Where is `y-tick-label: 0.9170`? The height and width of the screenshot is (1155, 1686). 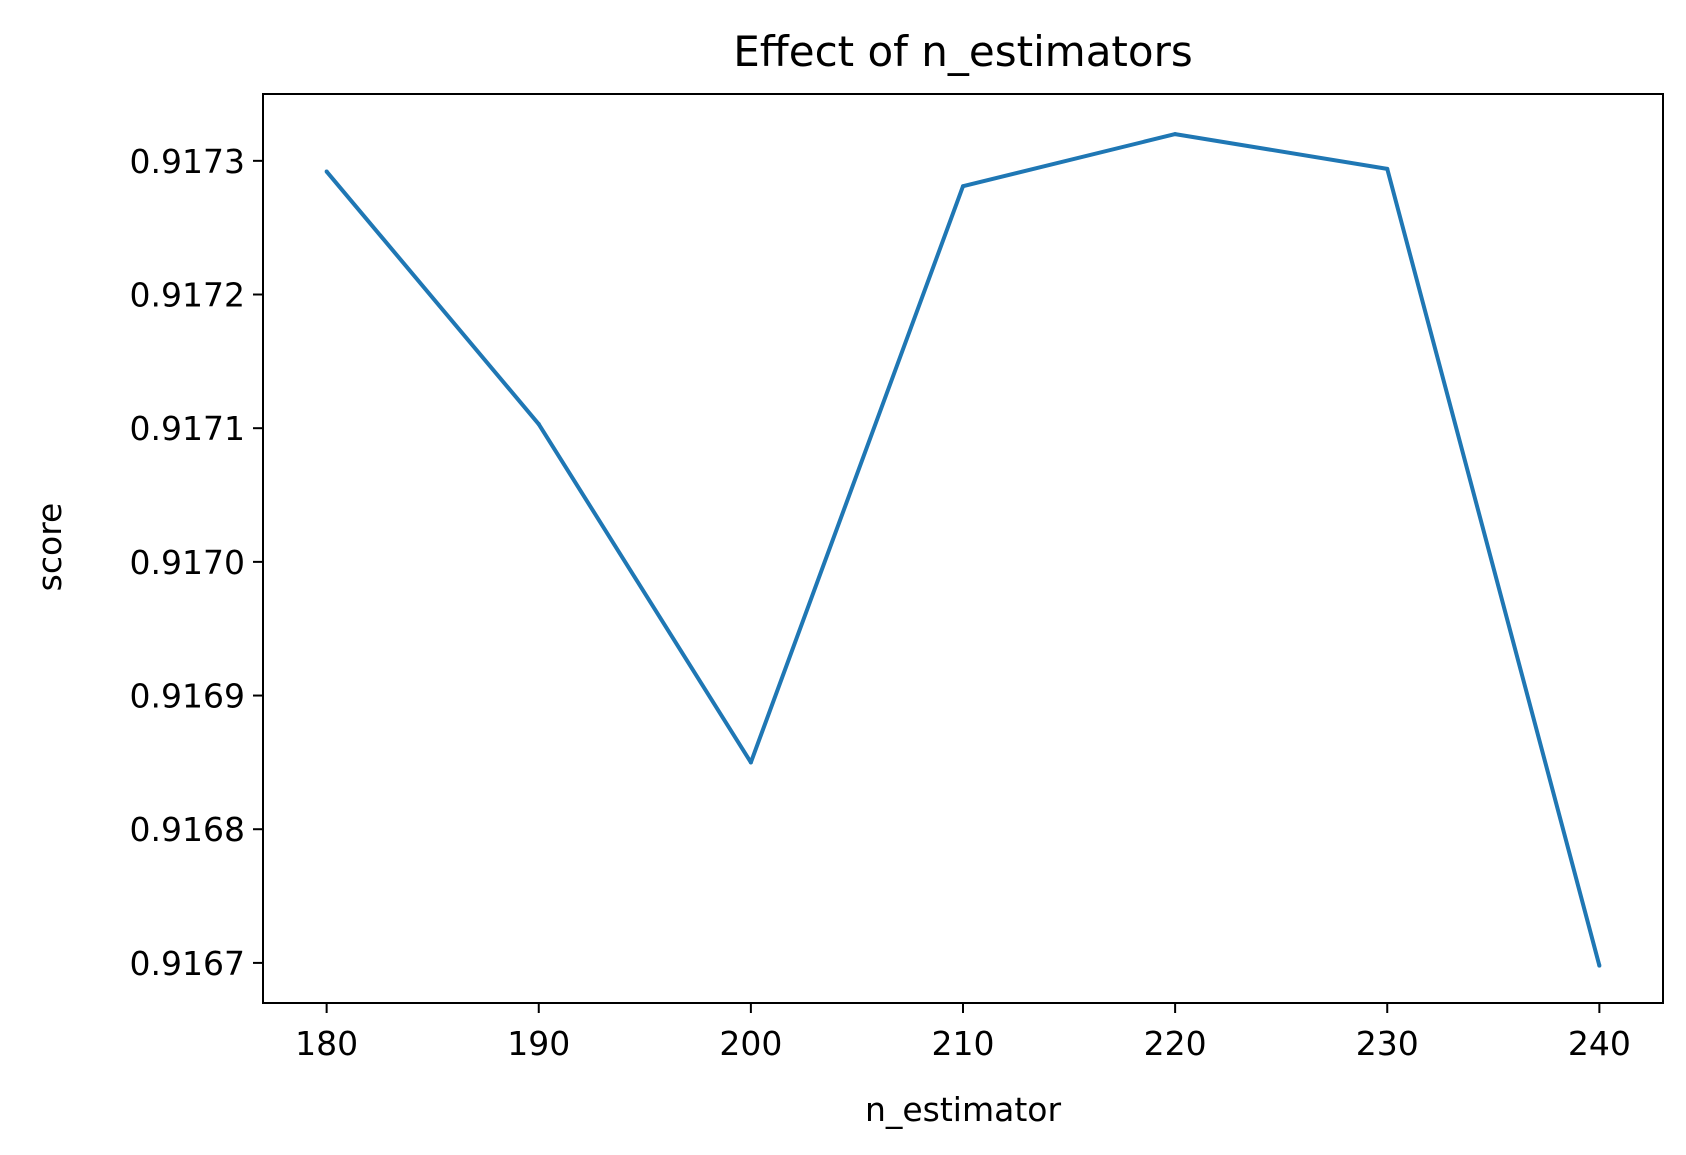
y-tick-label: 0.9170 is located at coordinates (187, 562).